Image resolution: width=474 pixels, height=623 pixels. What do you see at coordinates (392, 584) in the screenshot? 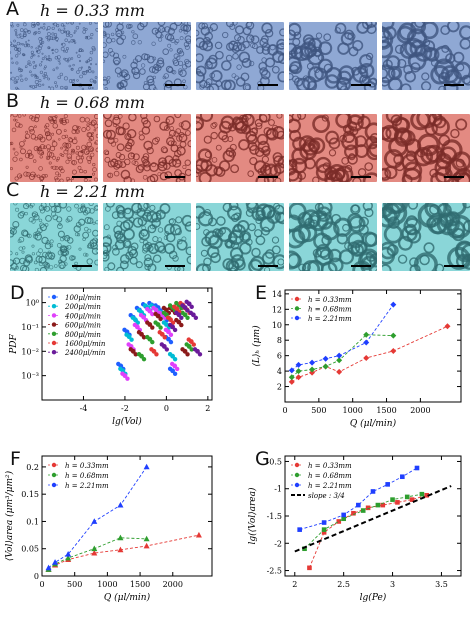
I see `x-tick-label: 3` at bounding box center [392, 584].